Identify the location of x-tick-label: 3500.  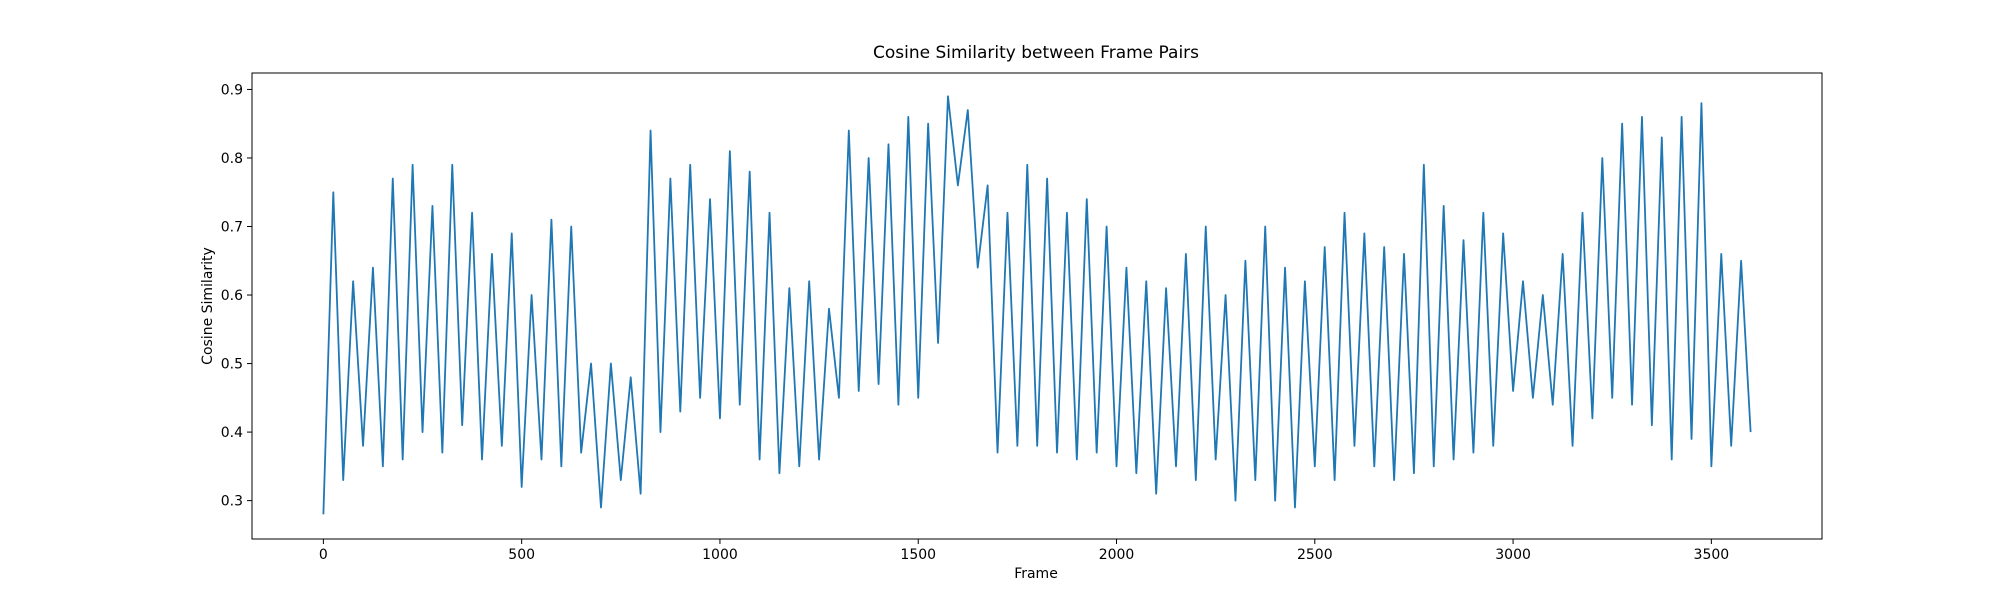
(1712, 555).